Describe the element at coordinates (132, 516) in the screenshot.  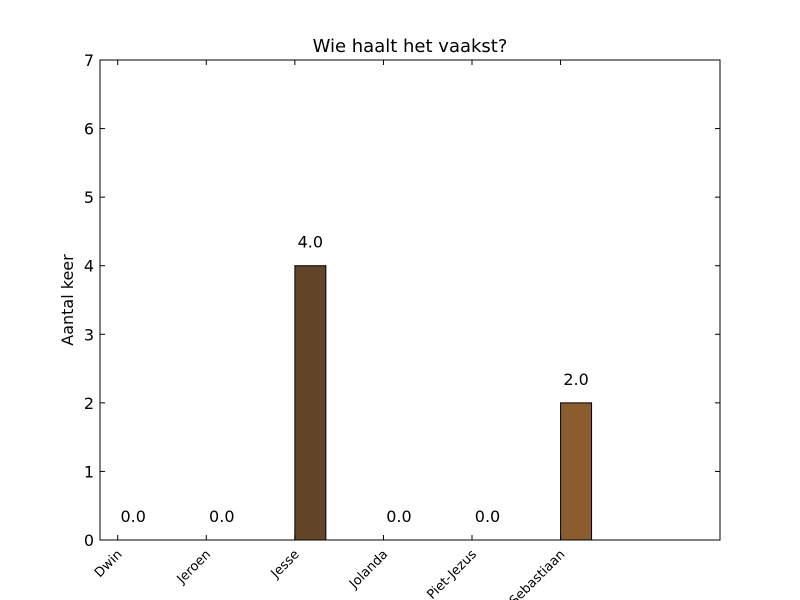
I see `data-label-dwin: 0.0` at that location.